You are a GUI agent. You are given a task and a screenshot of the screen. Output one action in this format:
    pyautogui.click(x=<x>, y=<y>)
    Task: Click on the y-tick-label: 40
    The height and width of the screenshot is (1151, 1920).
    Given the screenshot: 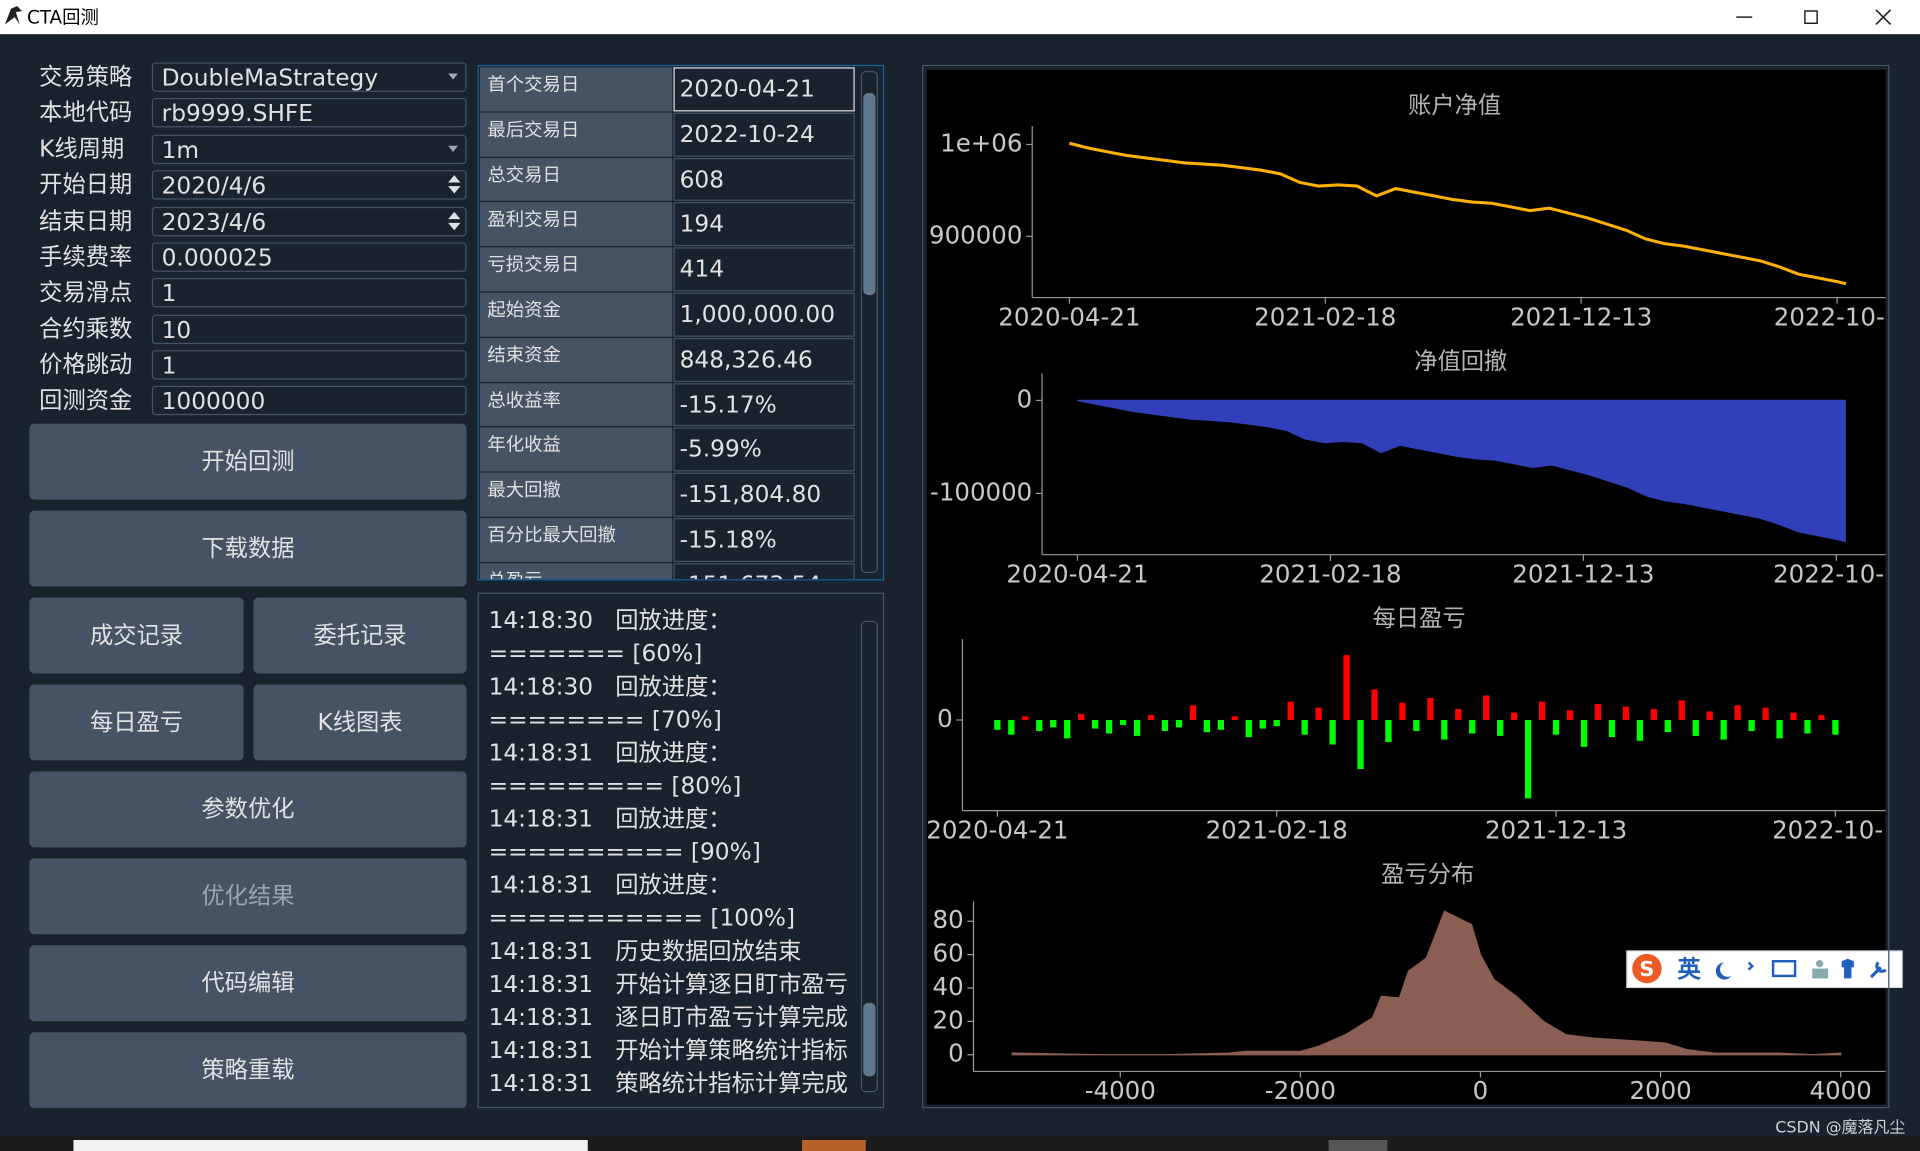 What is the action you would take?
    pyautogui.click(x=948, y=986)
    